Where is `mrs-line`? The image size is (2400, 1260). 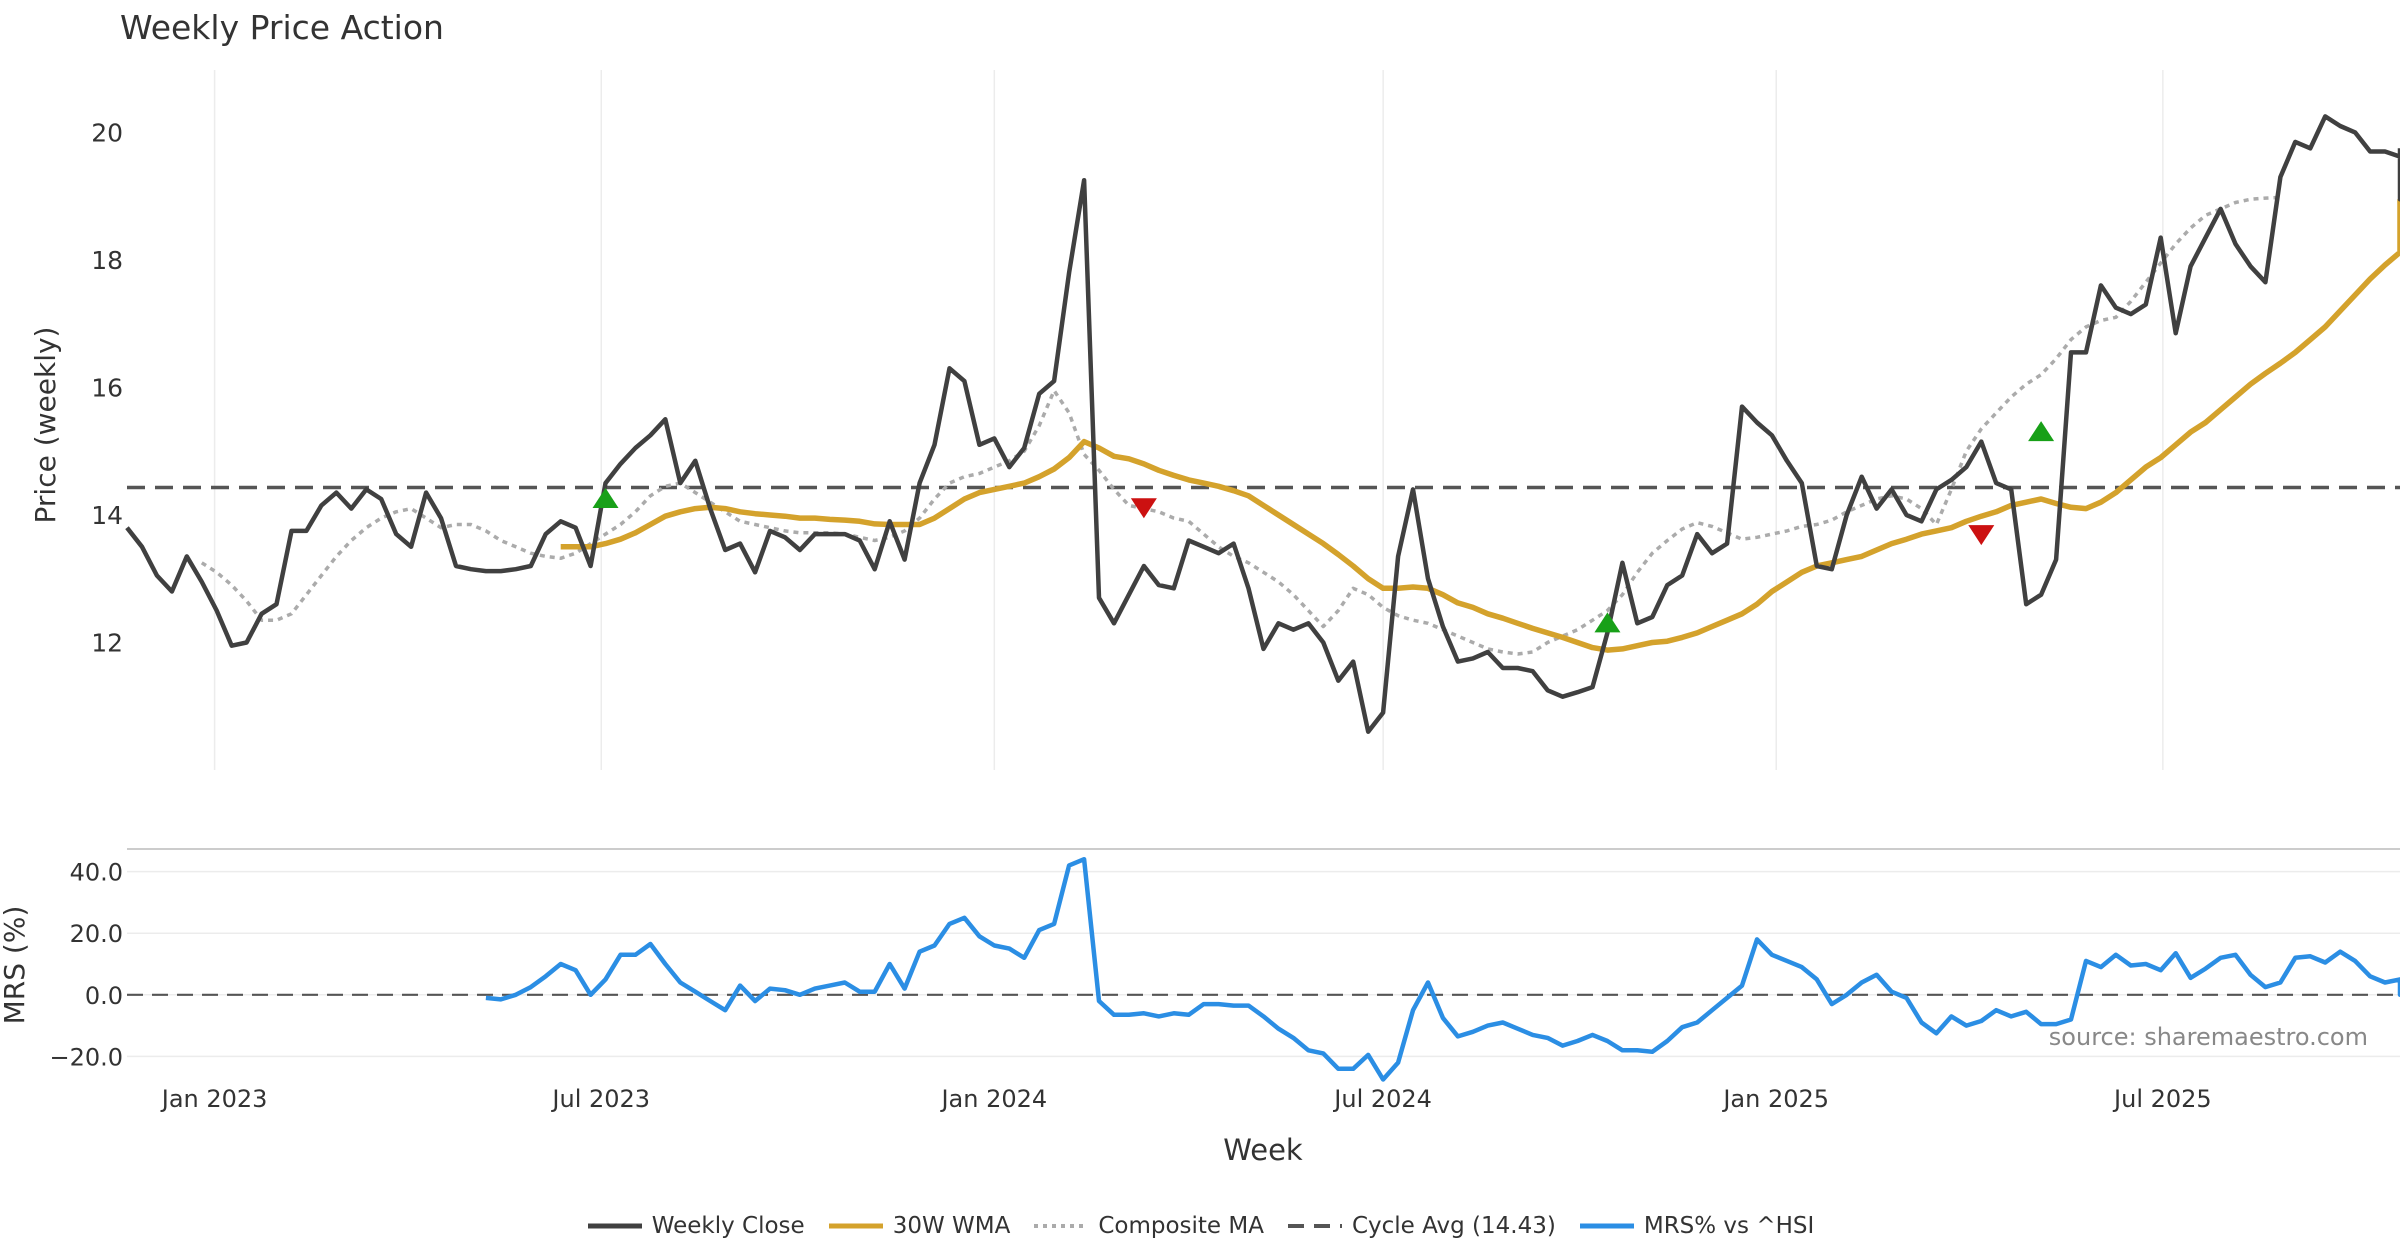
mrs-line is located at coordinates (1442, 969).